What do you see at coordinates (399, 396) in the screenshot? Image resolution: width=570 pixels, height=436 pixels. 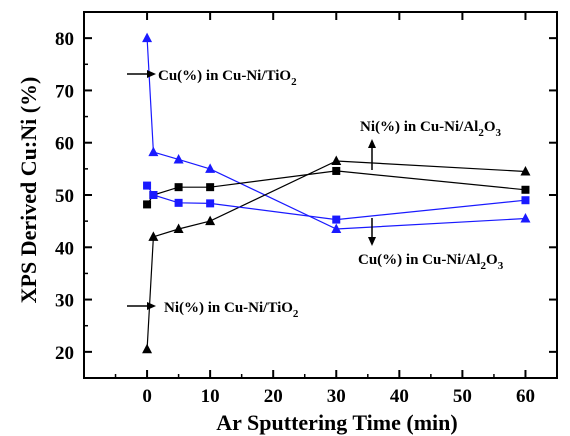 I see `x-tick-label: 40` at bounding box center [399, 396].